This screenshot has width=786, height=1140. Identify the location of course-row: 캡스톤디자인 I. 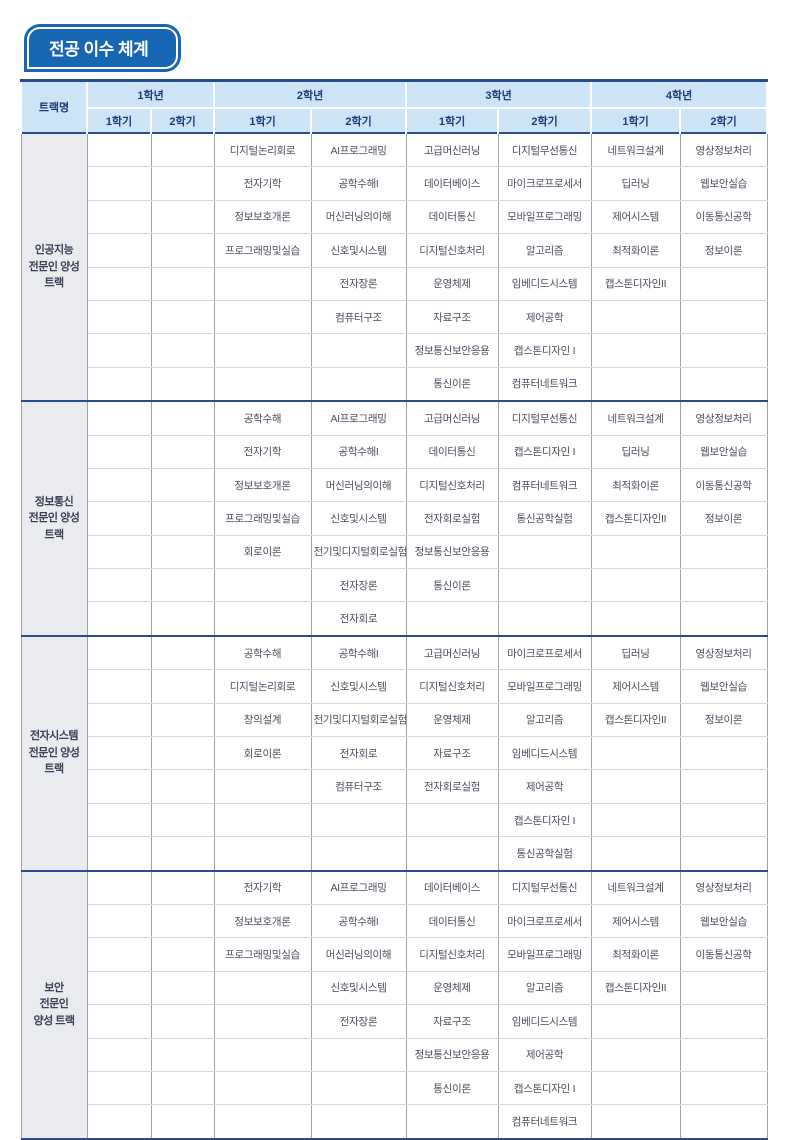
(394, 820).